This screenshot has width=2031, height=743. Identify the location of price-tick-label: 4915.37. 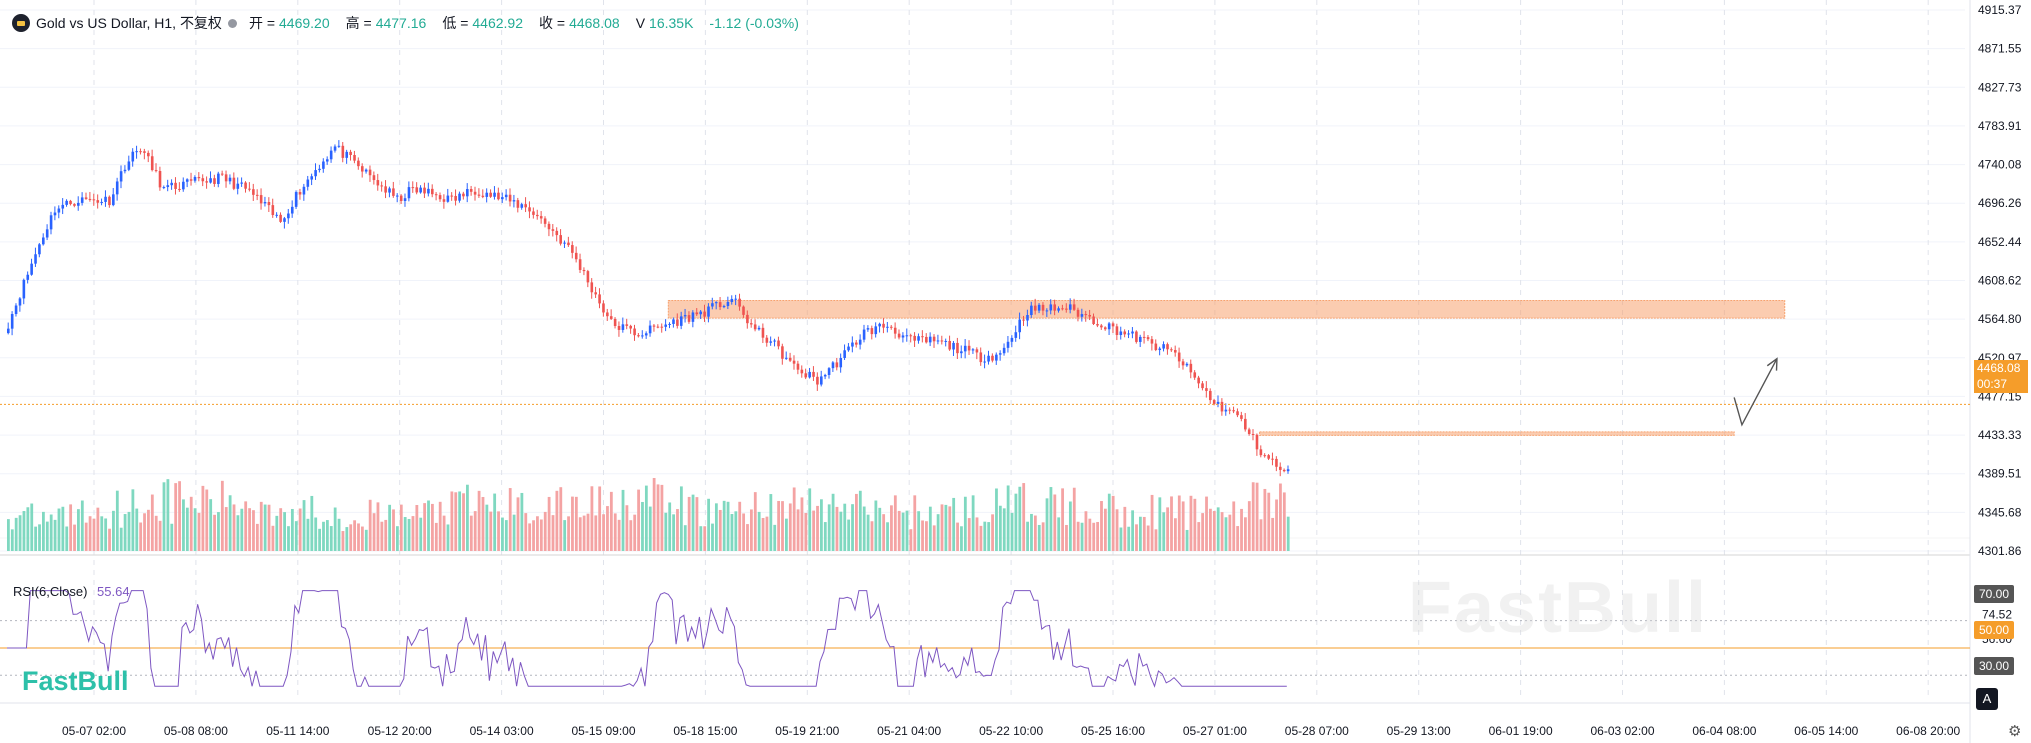
(2000, 10).